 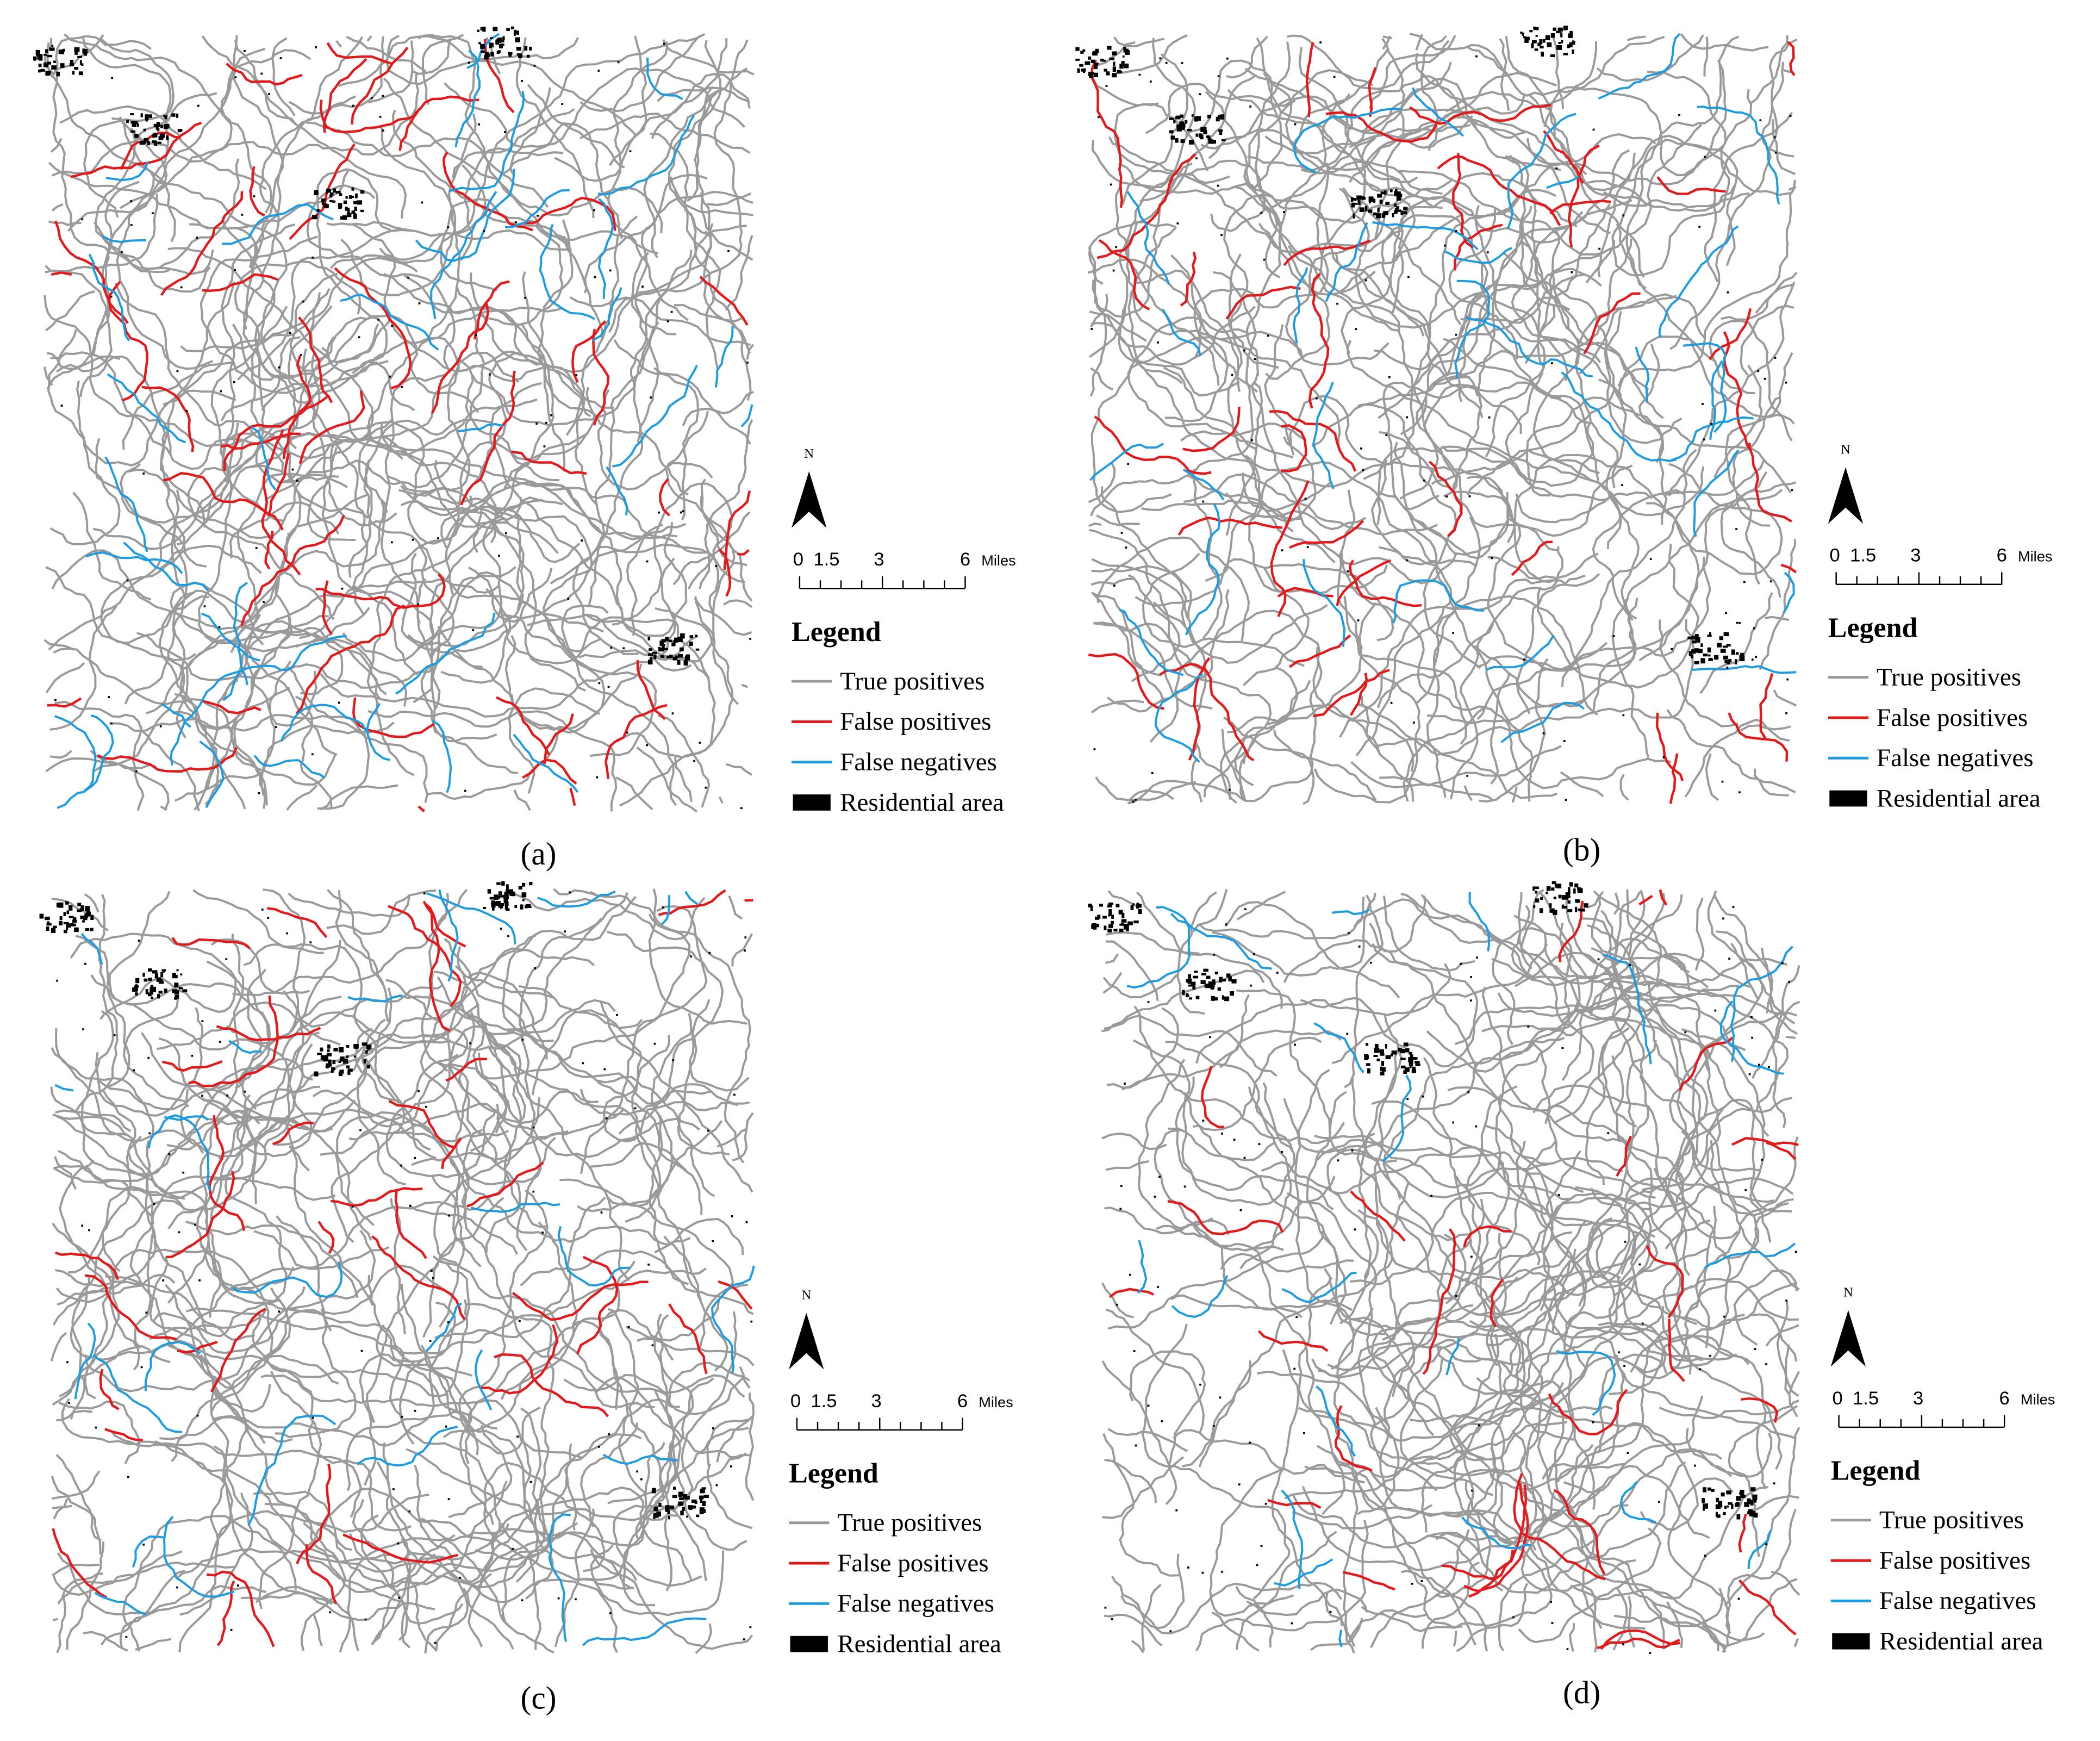 What do you see at coordinates (809, 453) in the screenshot?
I see `north-label: N` at bounding box center [809, 453].